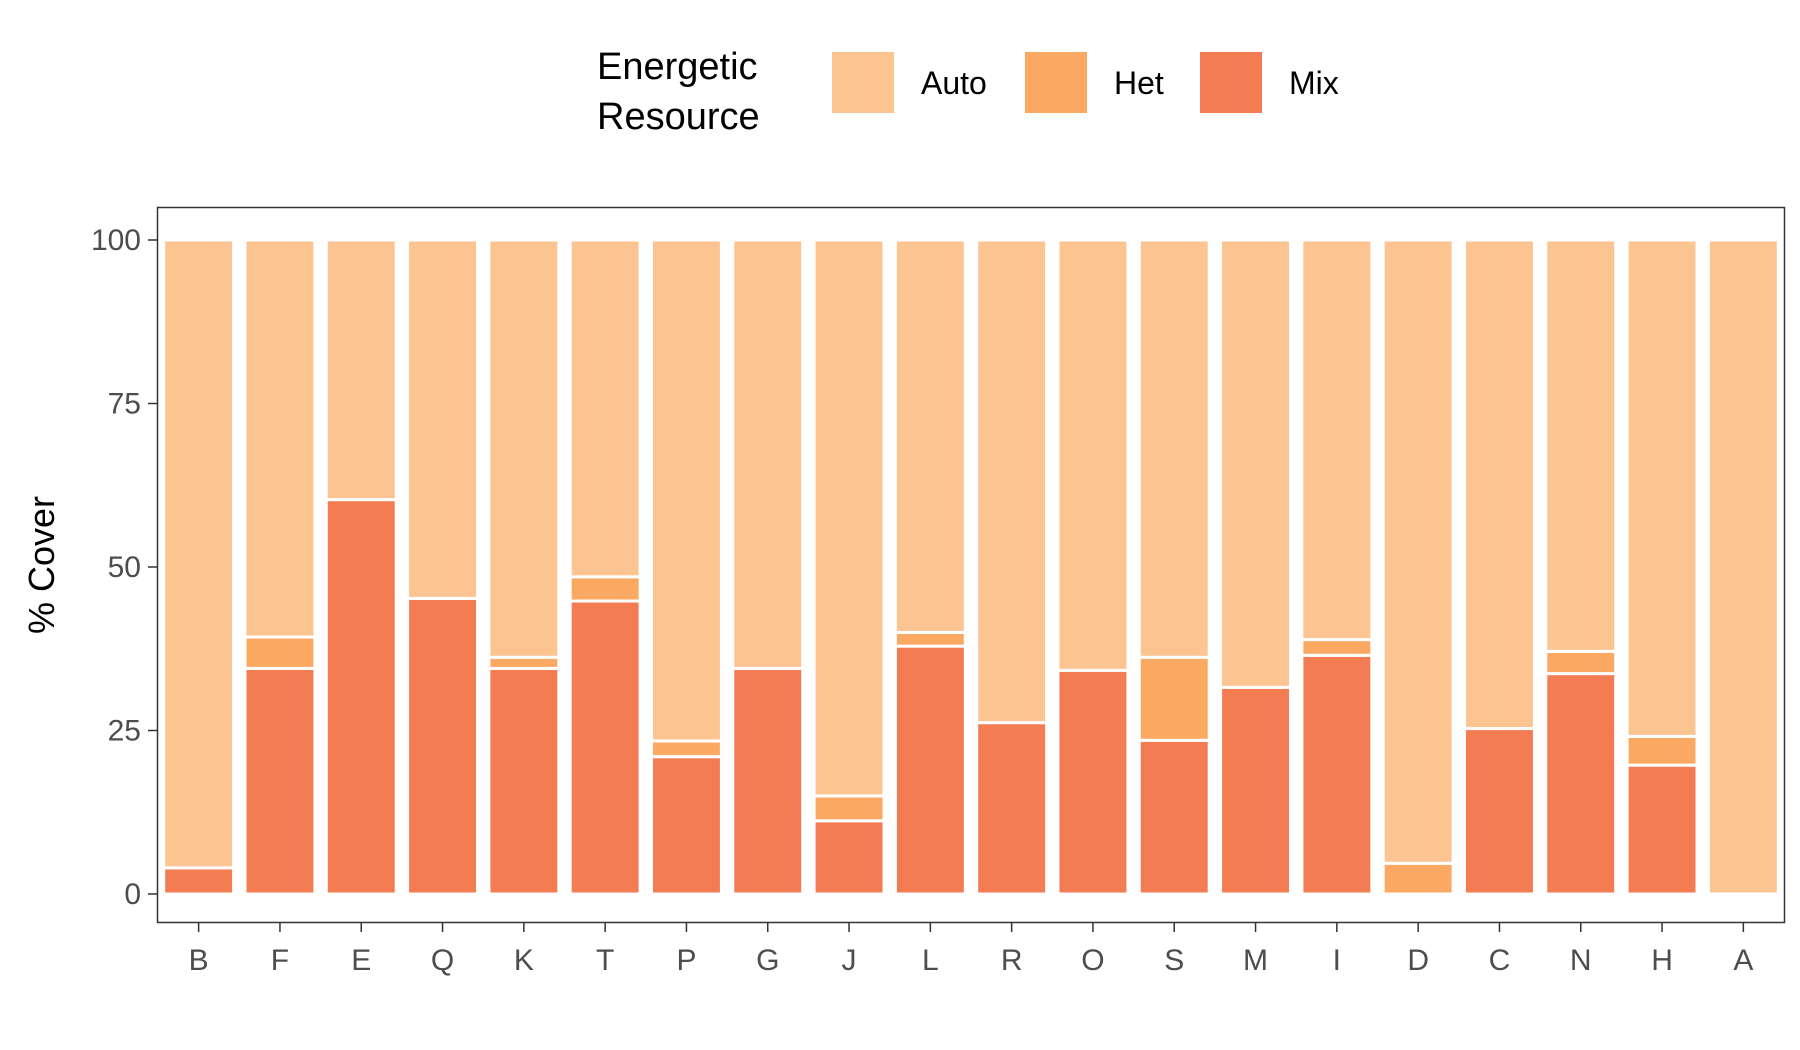 This screenshot has width=1800, height=1050. What do you see at coordinates (443, 419) in the screenshot?
I see `bar-segment-Q-auto` at bounding box center [443, 419].